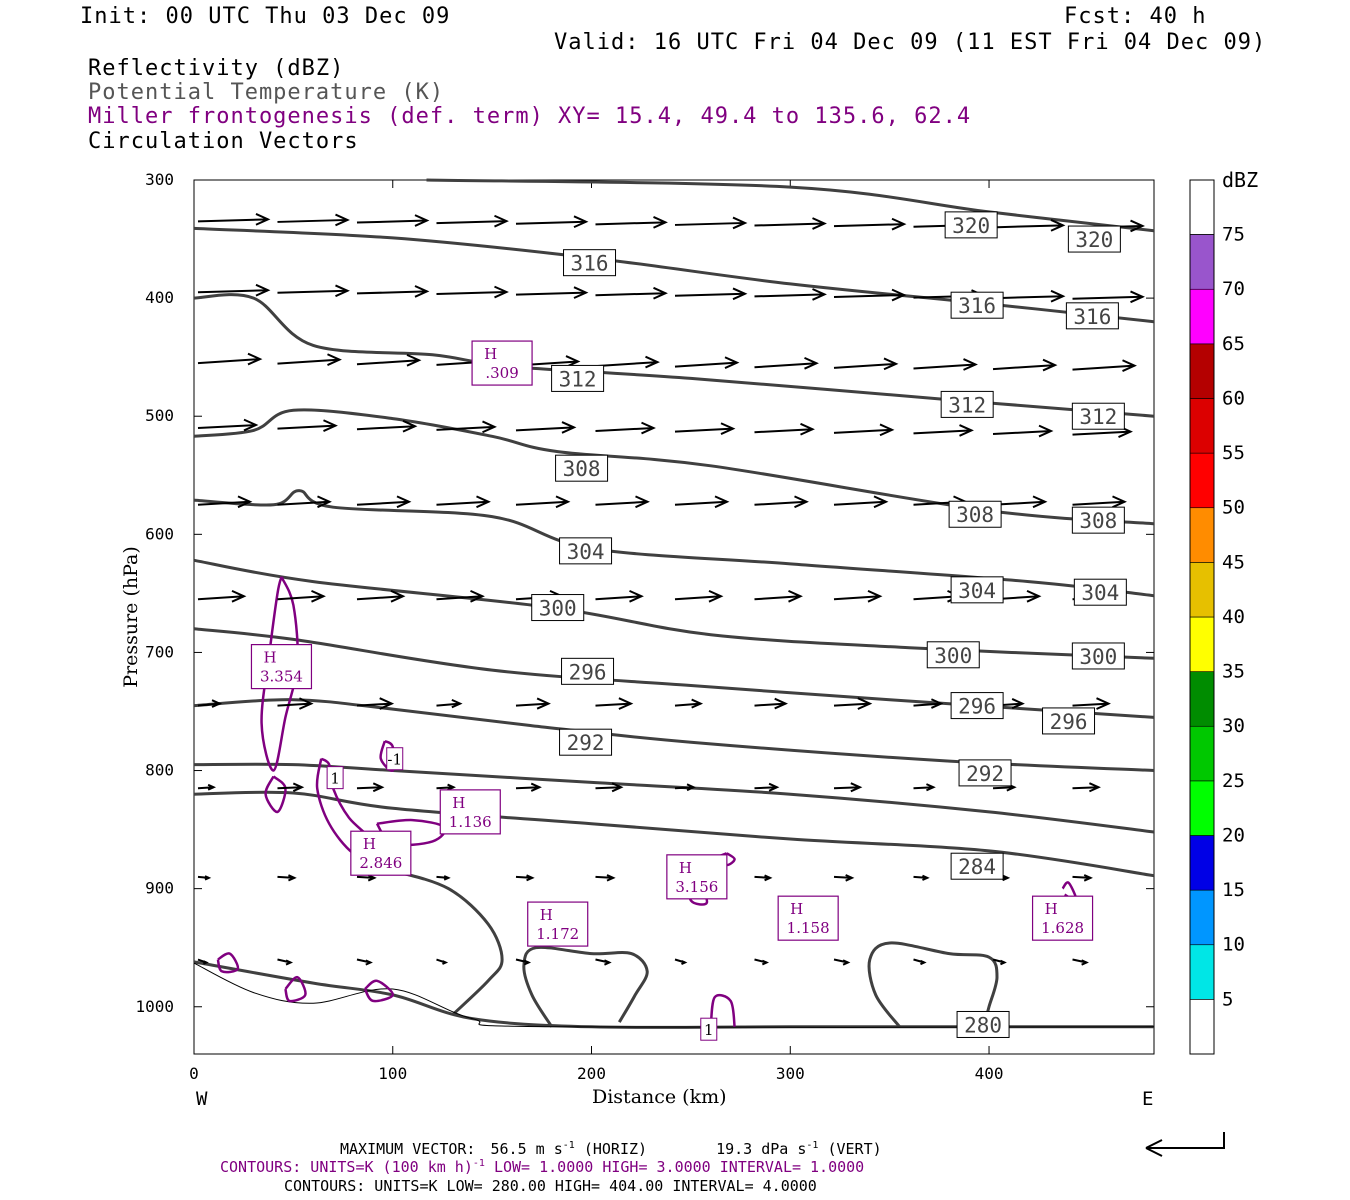 Image resolution: width=1350 pixels, height=1200 pixels. Describe the element at coordinates (470, 822) in the screenshot. I see `frontogenesis-max-value: 1.136` at that location.